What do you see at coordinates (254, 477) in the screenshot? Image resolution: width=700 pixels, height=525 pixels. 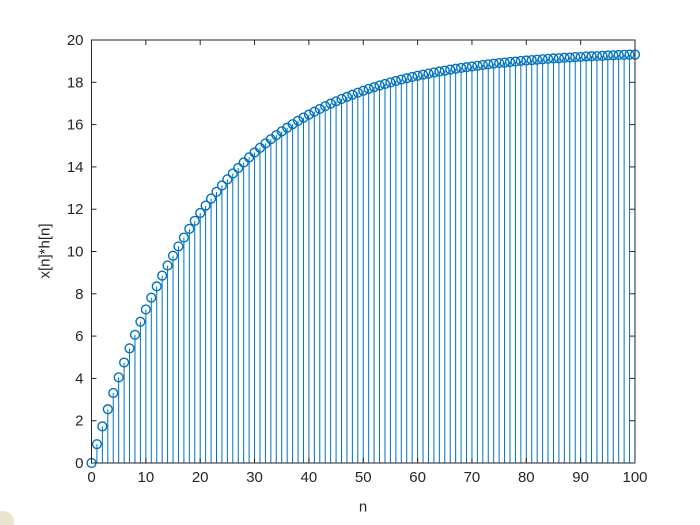 I see `x-tick-label: 30` at bounding box center [254, 477].